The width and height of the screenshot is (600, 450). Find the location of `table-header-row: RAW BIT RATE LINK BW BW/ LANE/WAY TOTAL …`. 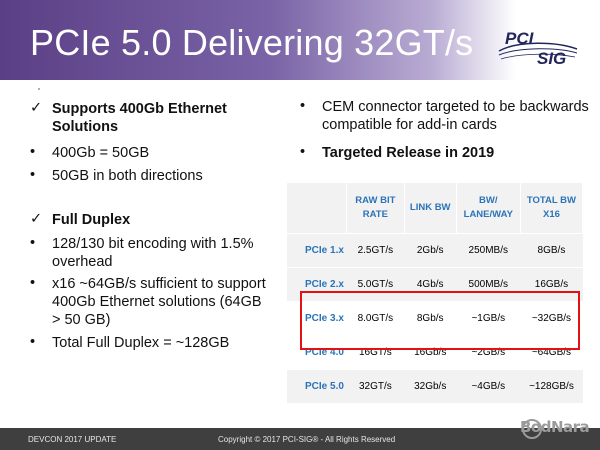

table-header-row: RAW BIT RATE LINK BW BW/ LANE/WAY TOTAL … is located at coordinates (435, 208).